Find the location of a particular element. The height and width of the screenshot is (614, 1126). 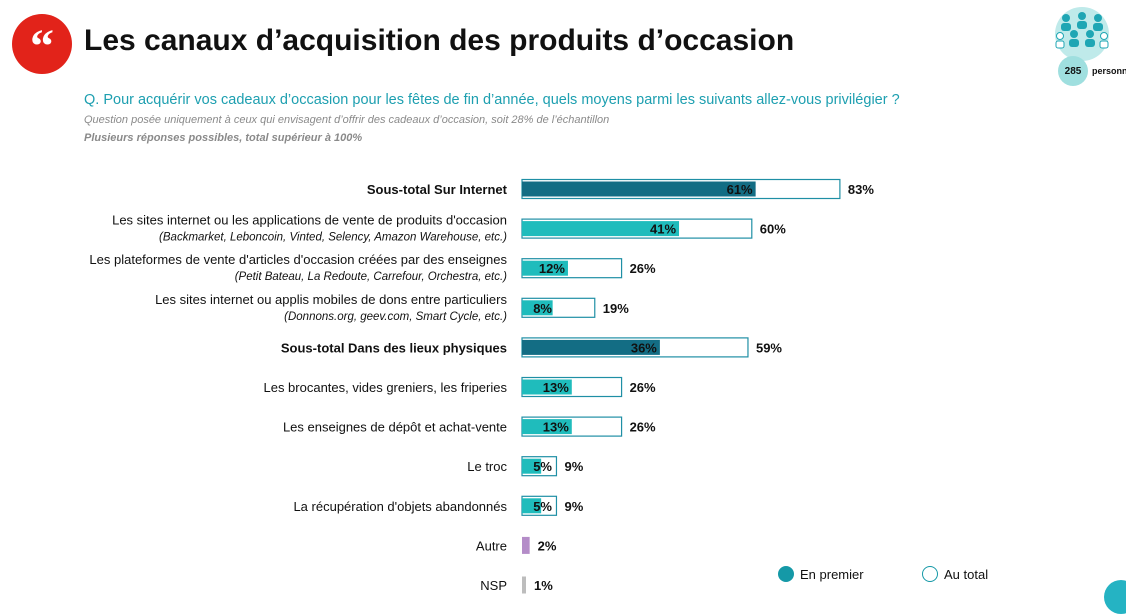

legend-label-au-total: Au total is located at coordinates (966, 574).